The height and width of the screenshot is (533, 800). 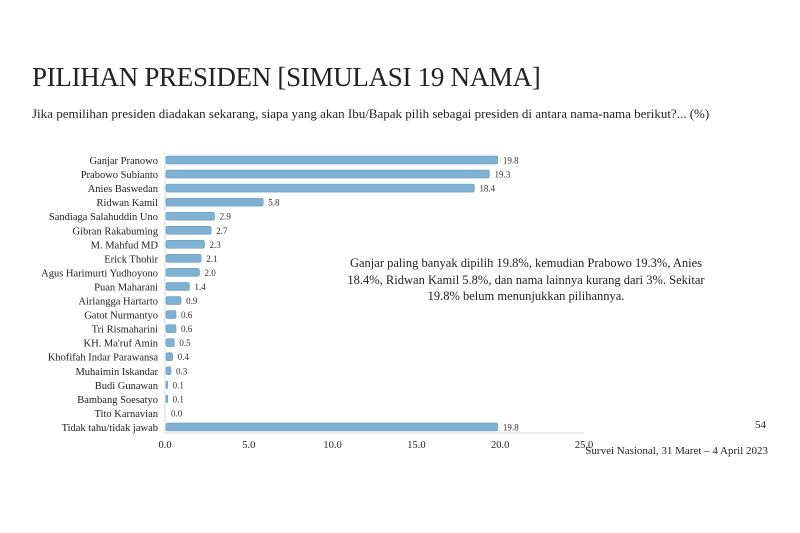 What do you see at coordinates (103, 358) in the screenshot?
I see `category-label: Khofifah Indar Parawansa` at bounding box center [103, 358].